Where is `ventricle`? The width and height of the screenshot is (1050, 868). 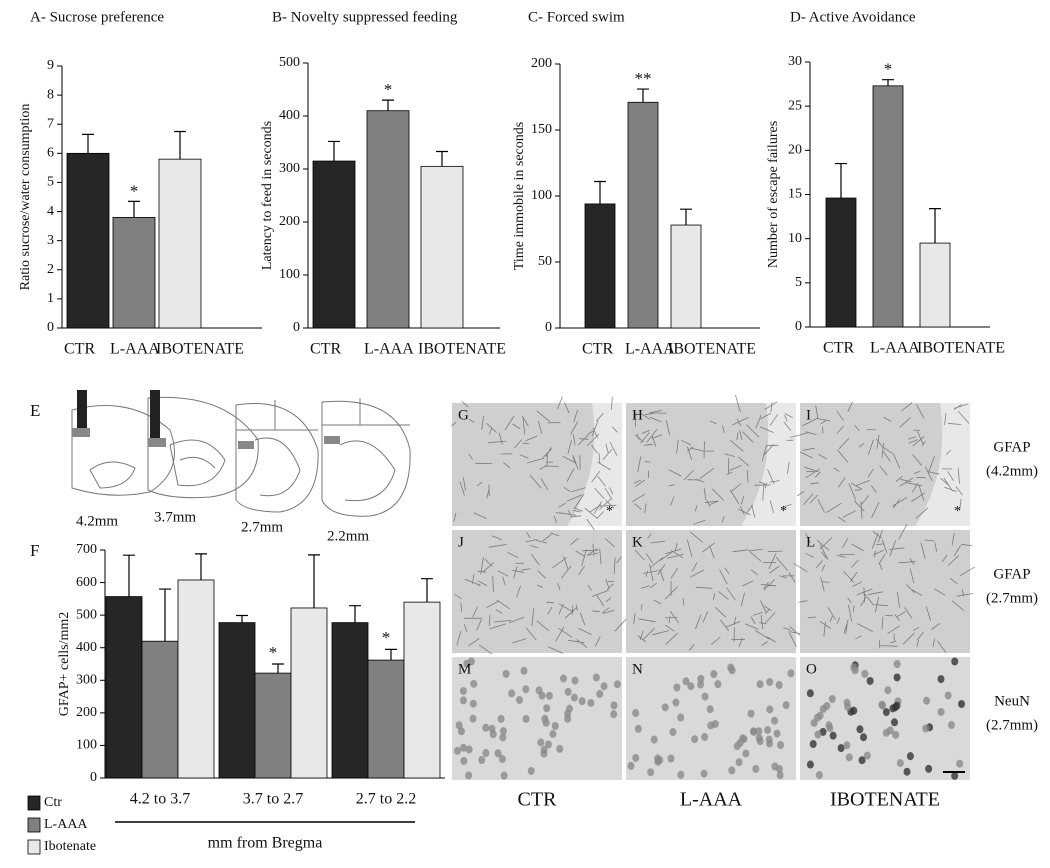 ventricle is located at coordinates (594, 464).